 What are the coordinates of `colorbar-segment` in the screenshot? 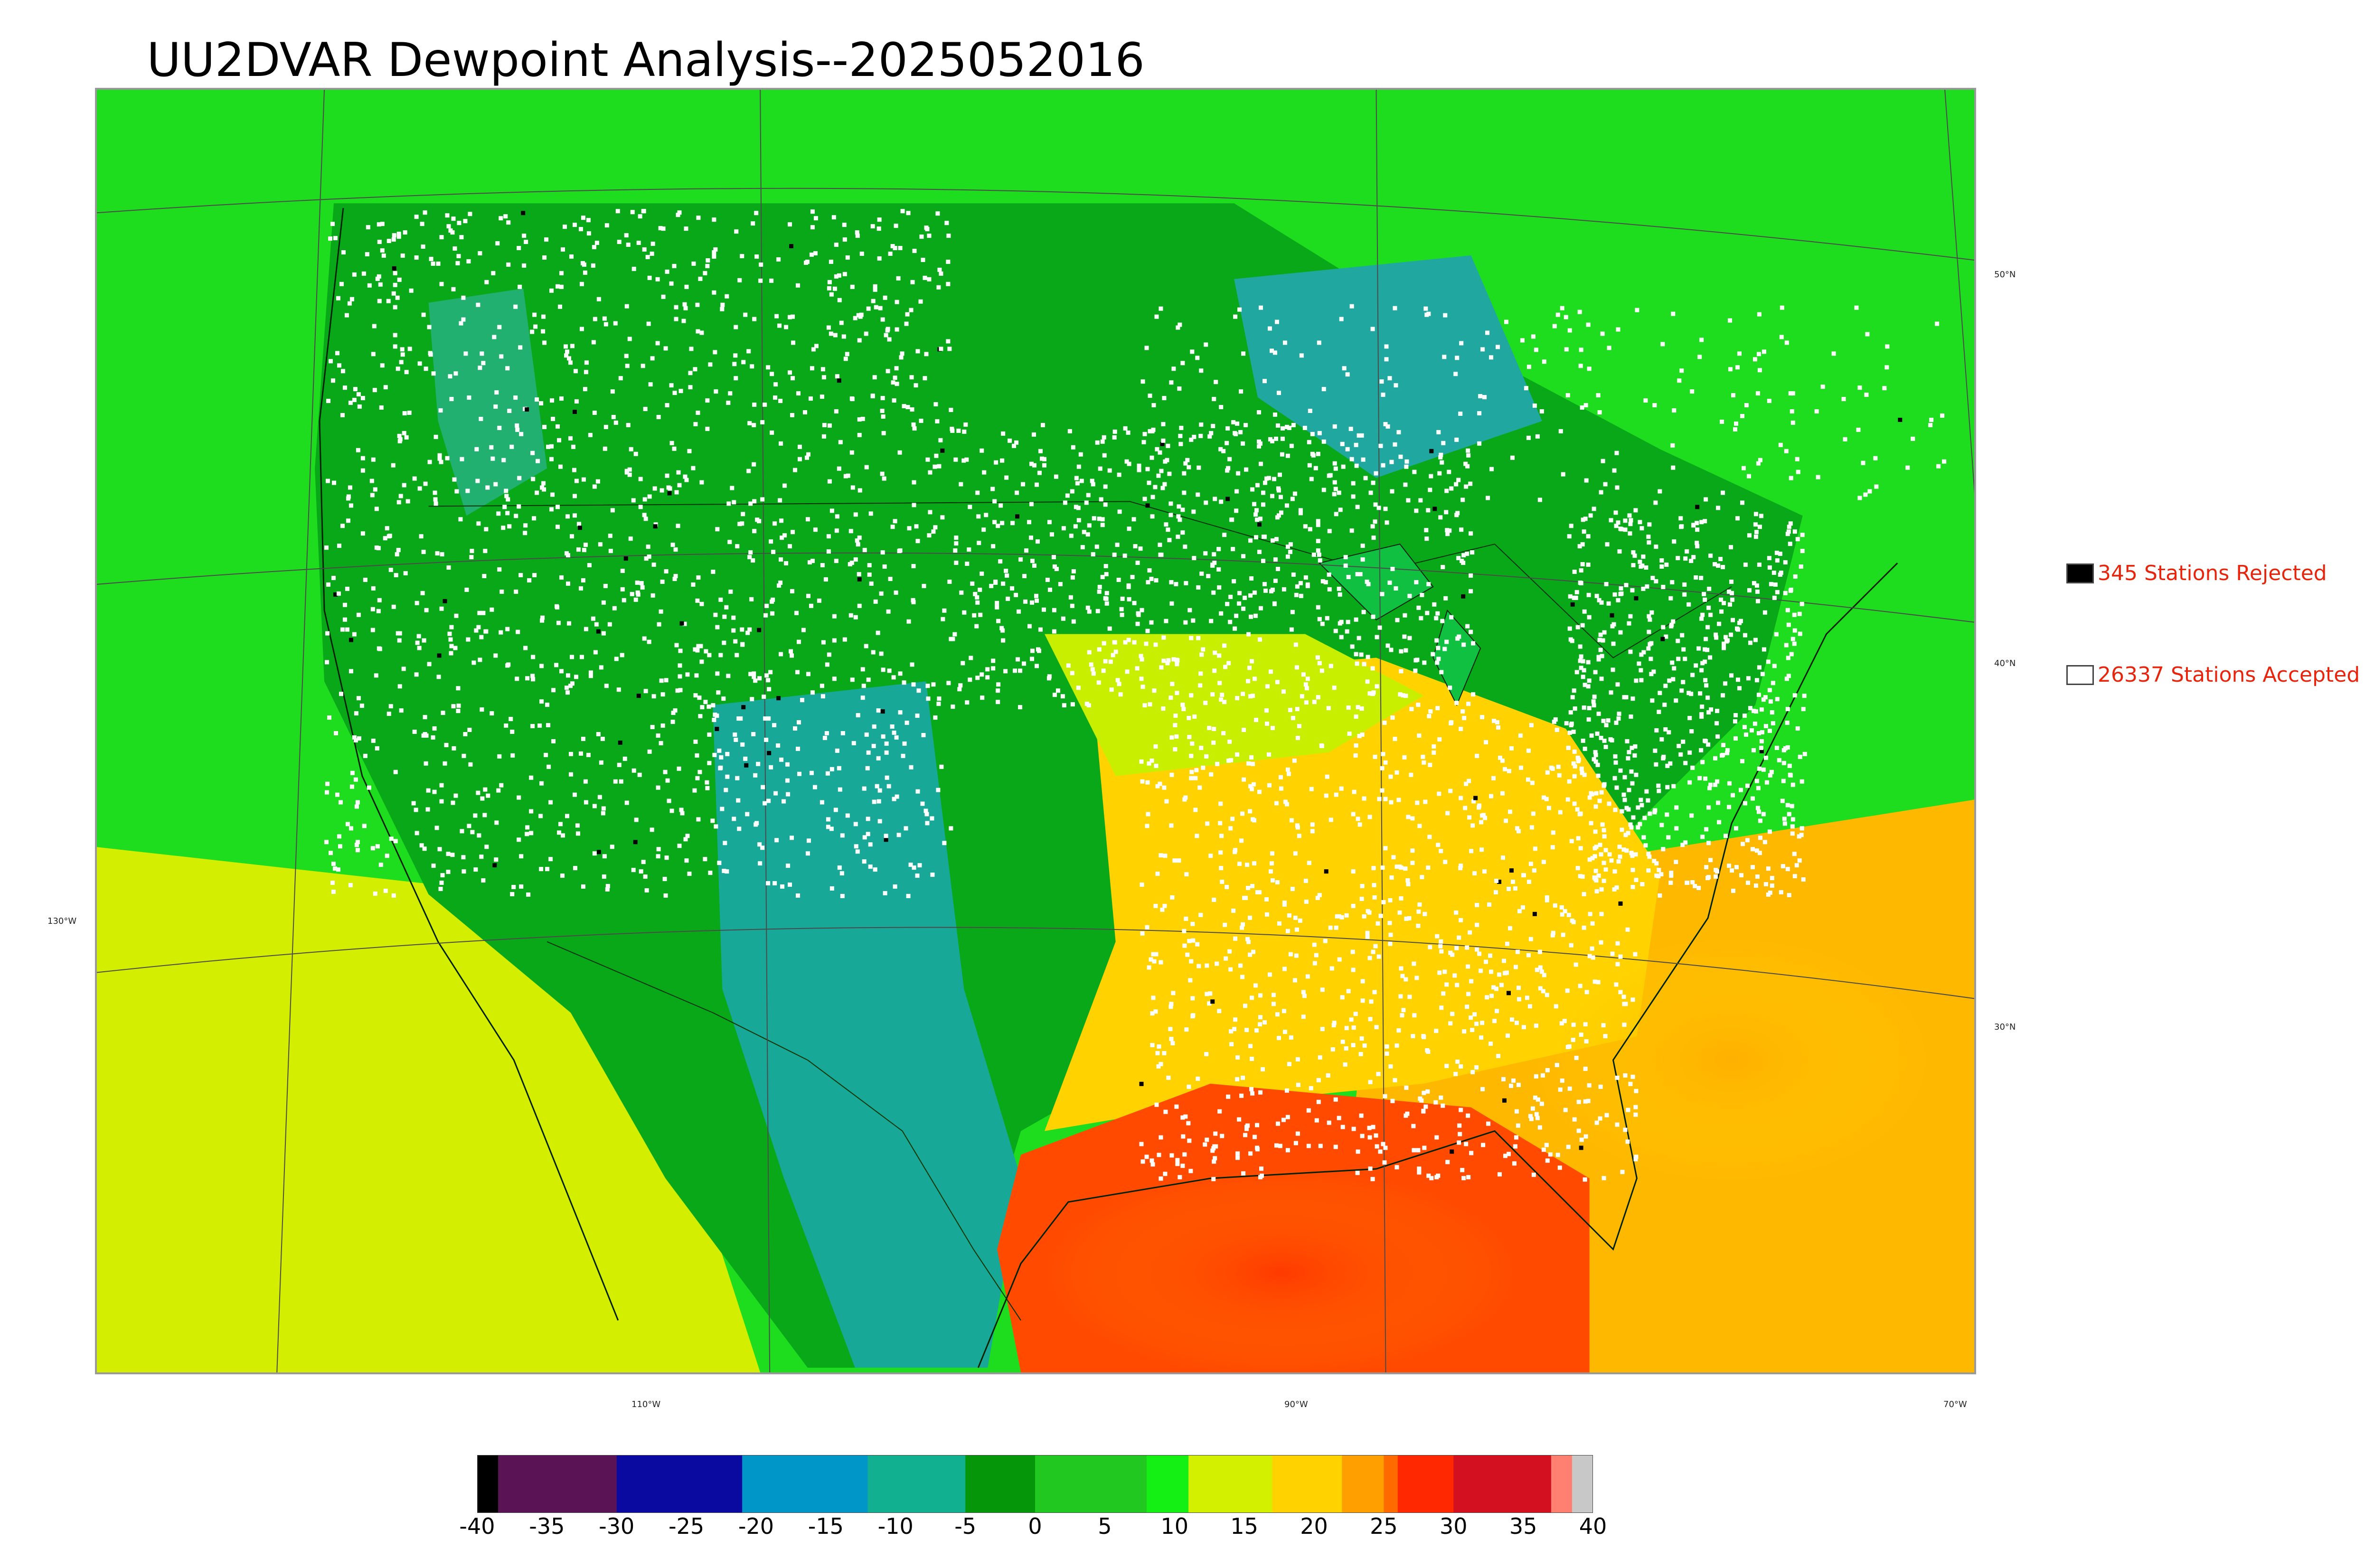 It's located at (1562, 1484).